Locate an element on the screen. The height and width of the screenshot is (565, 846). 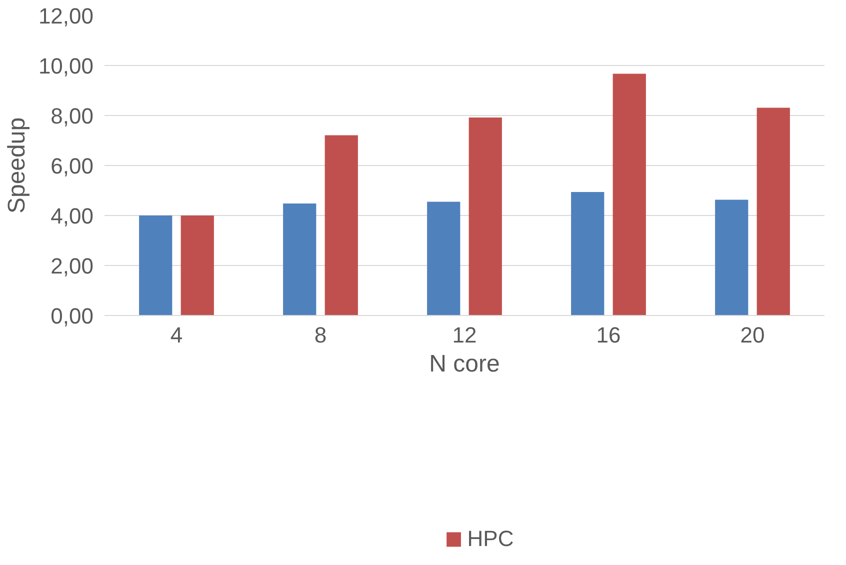
y-tick-label: 12,00 is located at coordinates (66, 16).